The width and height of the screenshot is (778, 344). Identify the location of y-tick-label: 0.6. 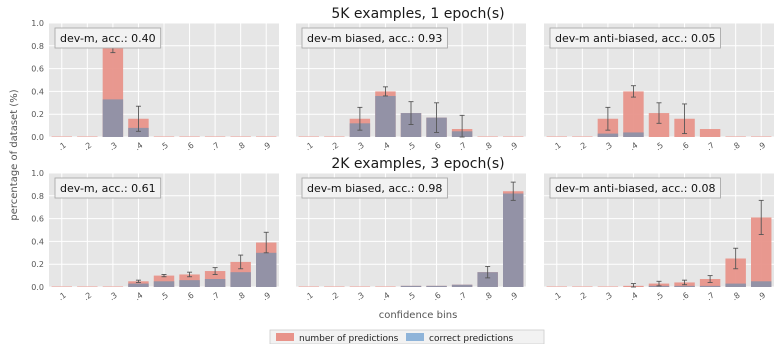
(37, 219).